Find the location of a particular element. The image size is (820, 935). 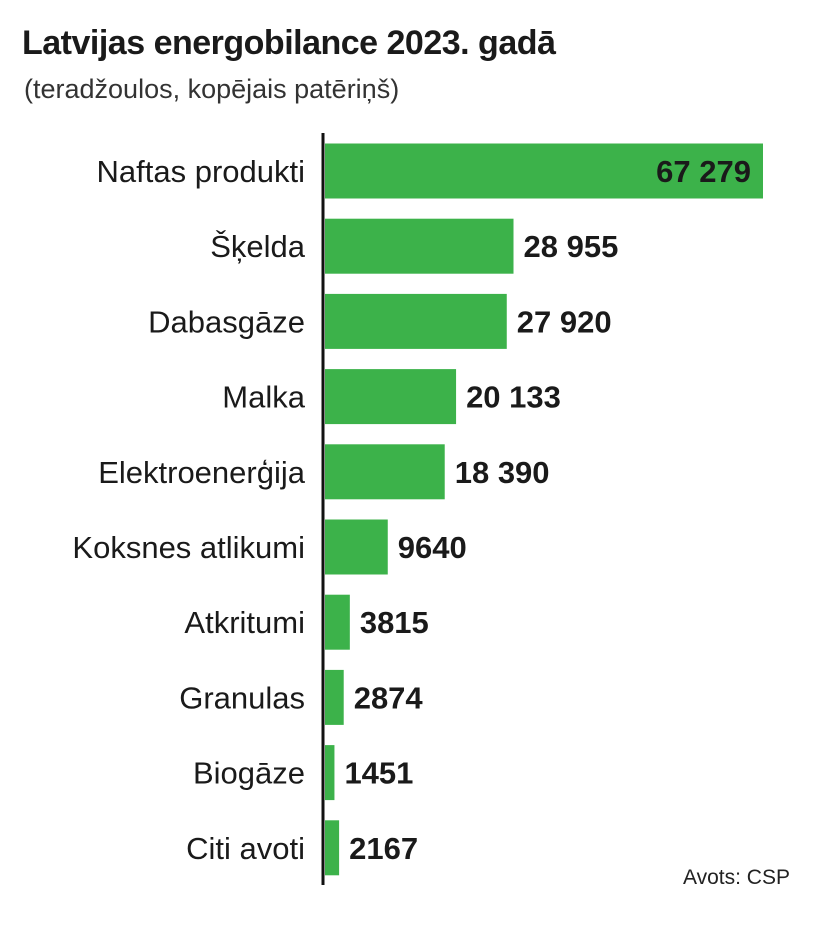

source-note: Avots: CSP is located at coordinates (736, 877).